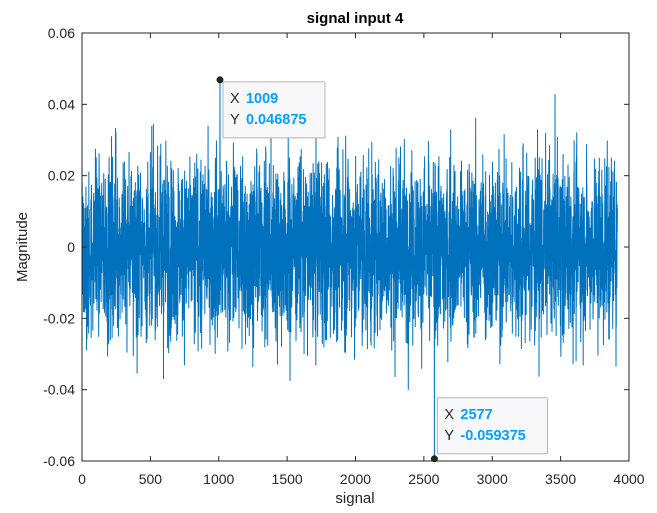  Describe the element at coordinates (355, 479) in the screenshot. I see `x-tick-label: 2000` at that location.